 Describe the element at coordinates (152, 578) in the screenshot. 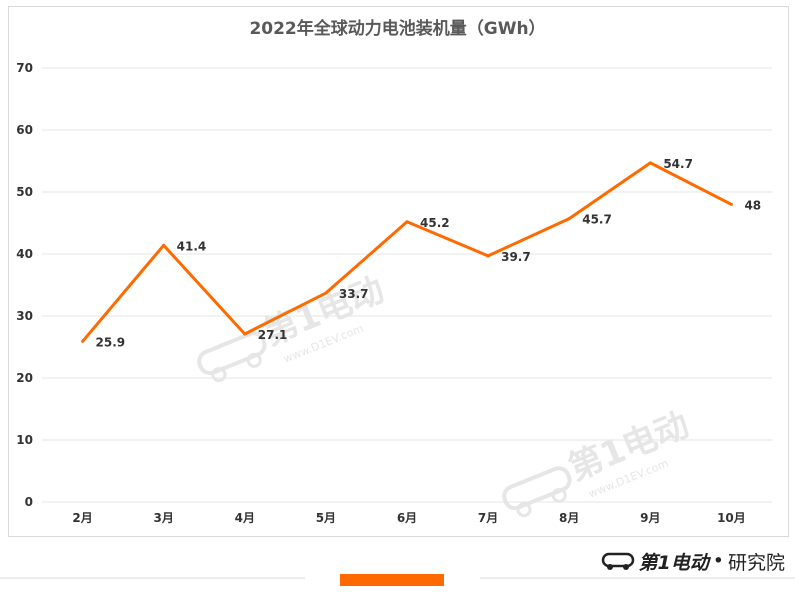

I see `footer-divider-left` at that location.